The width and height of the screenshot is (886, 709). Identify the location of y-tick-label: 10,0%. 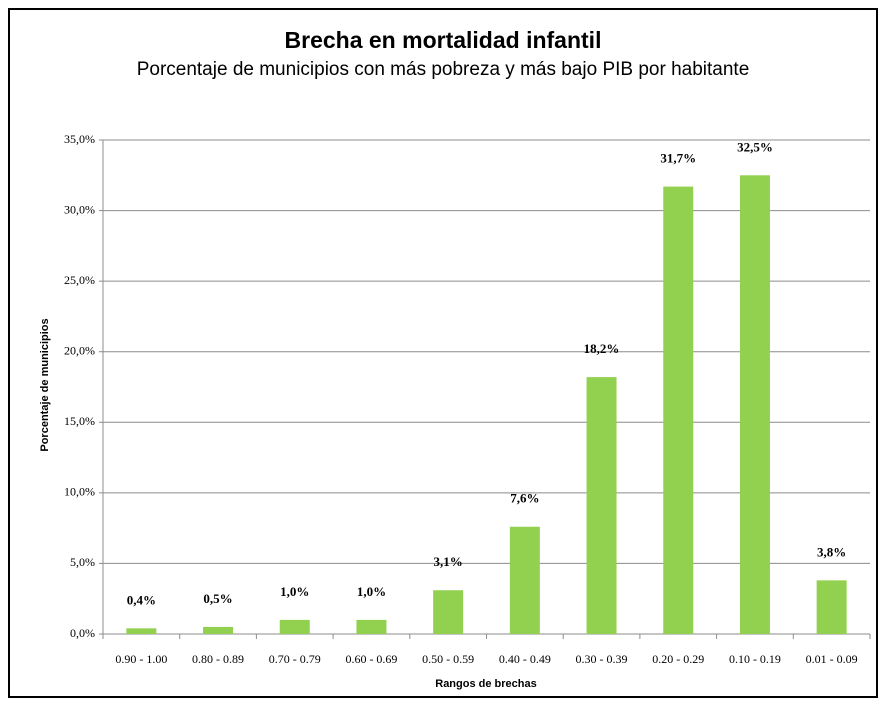
(79, 492).